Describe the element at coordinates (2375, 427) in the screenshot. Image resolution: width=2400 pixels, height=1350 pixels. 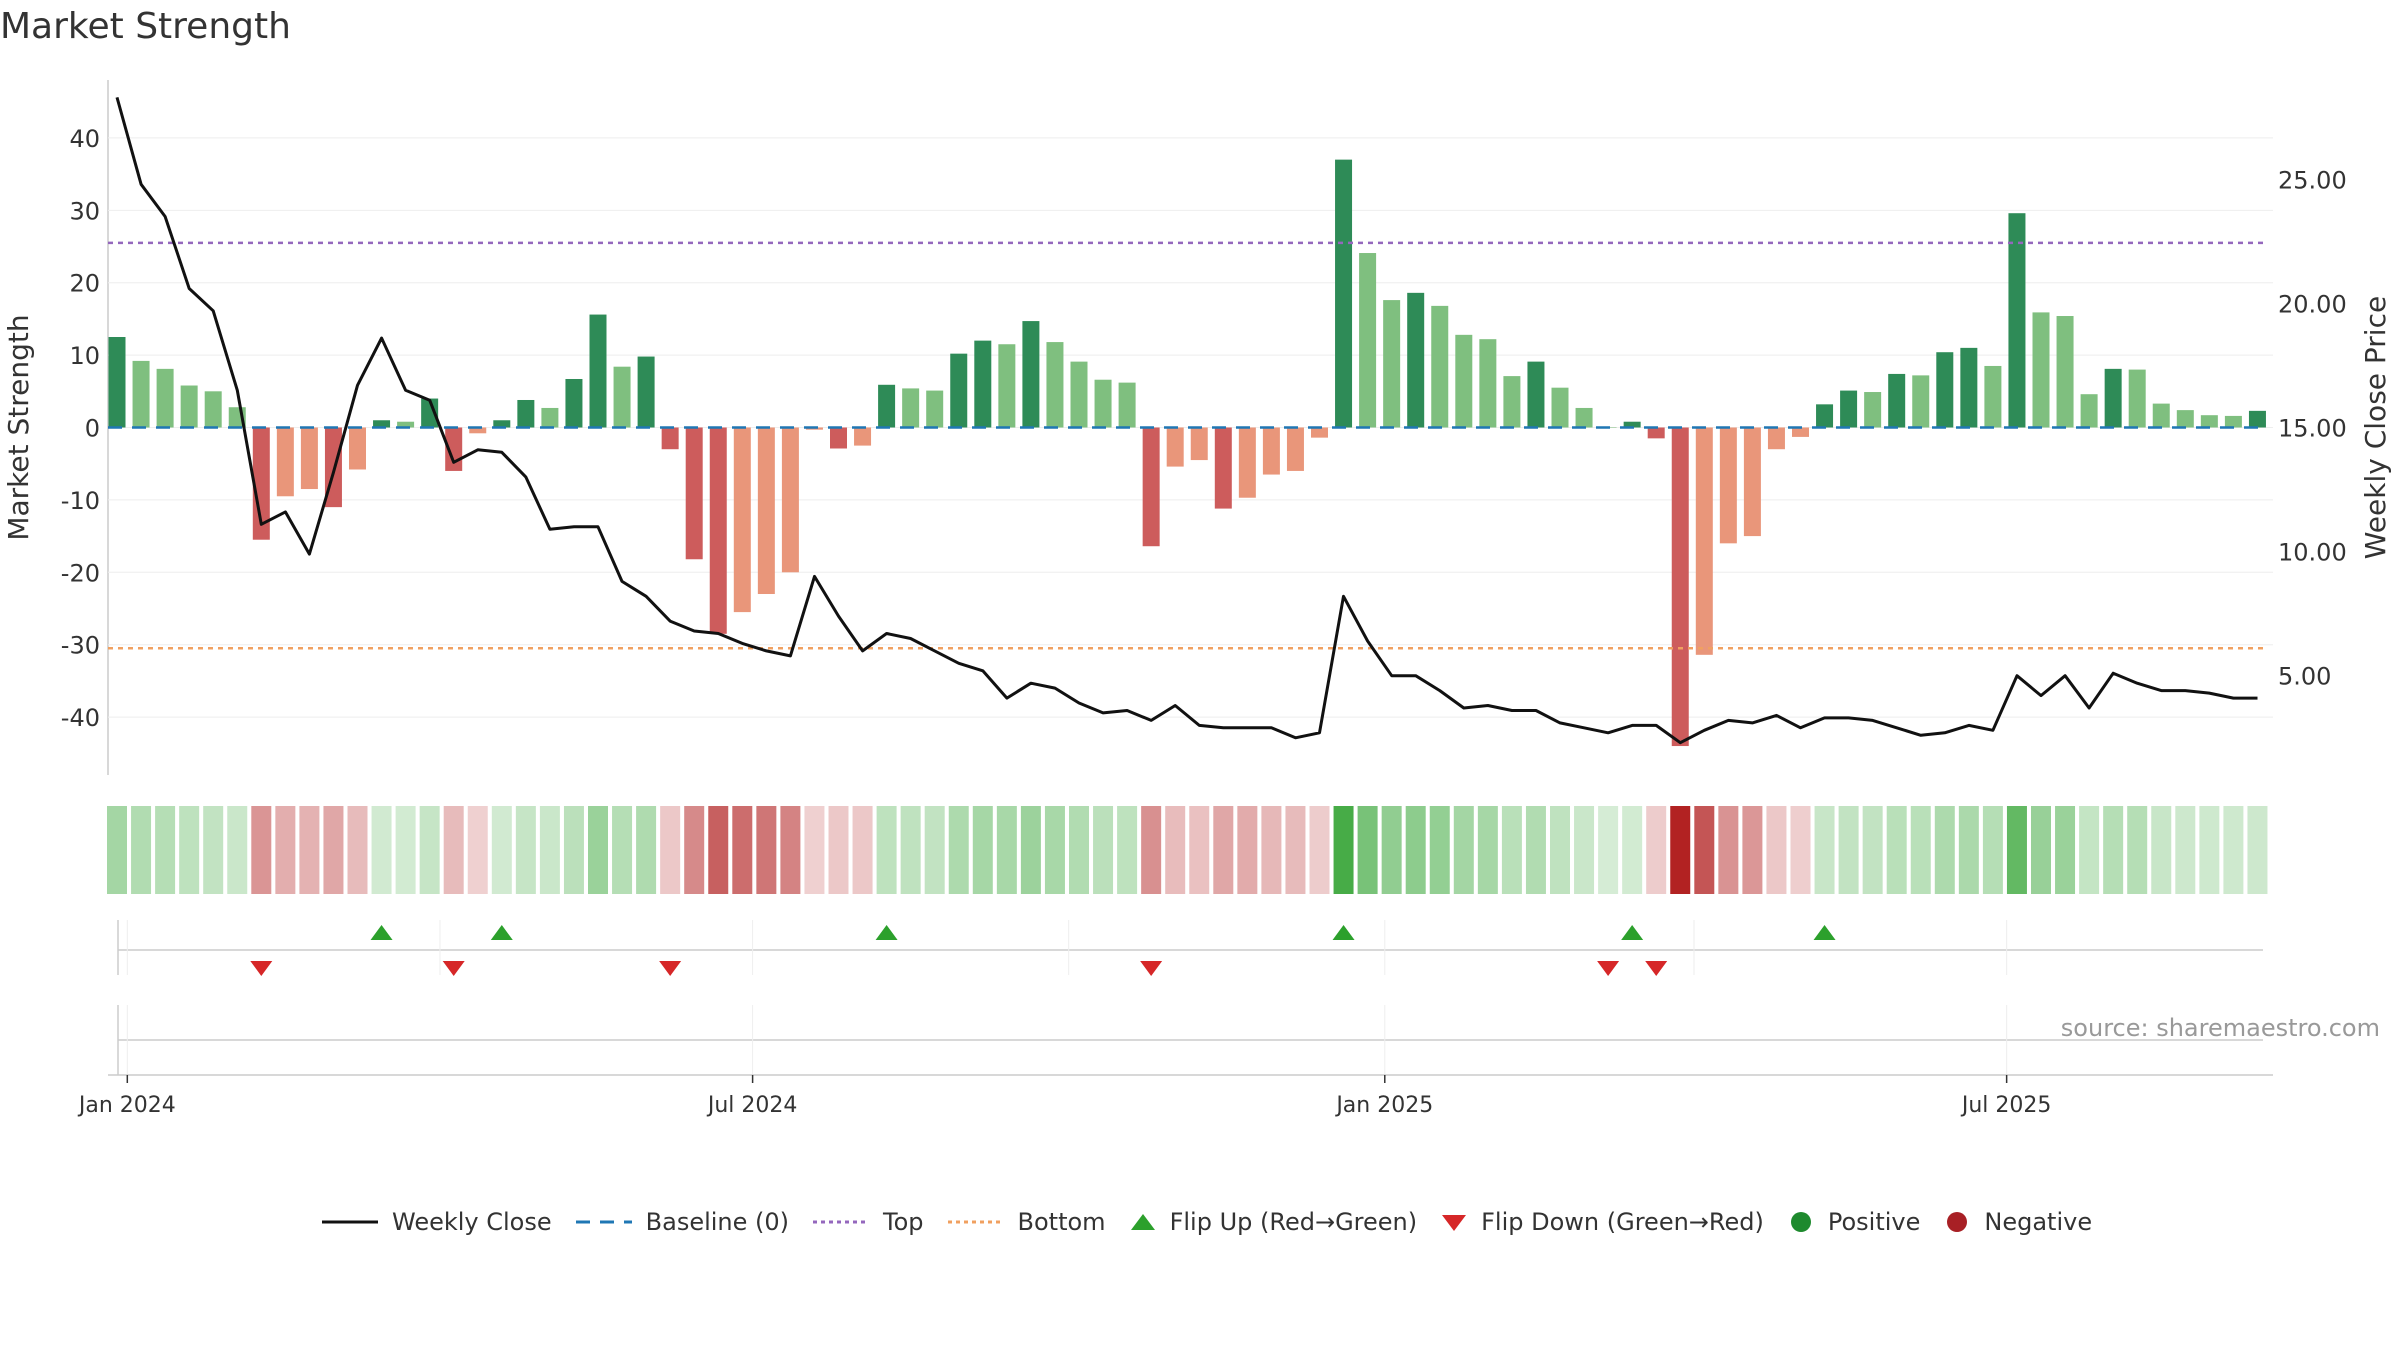
I see `y2-axis-label: Weekly Close Price` at that location.